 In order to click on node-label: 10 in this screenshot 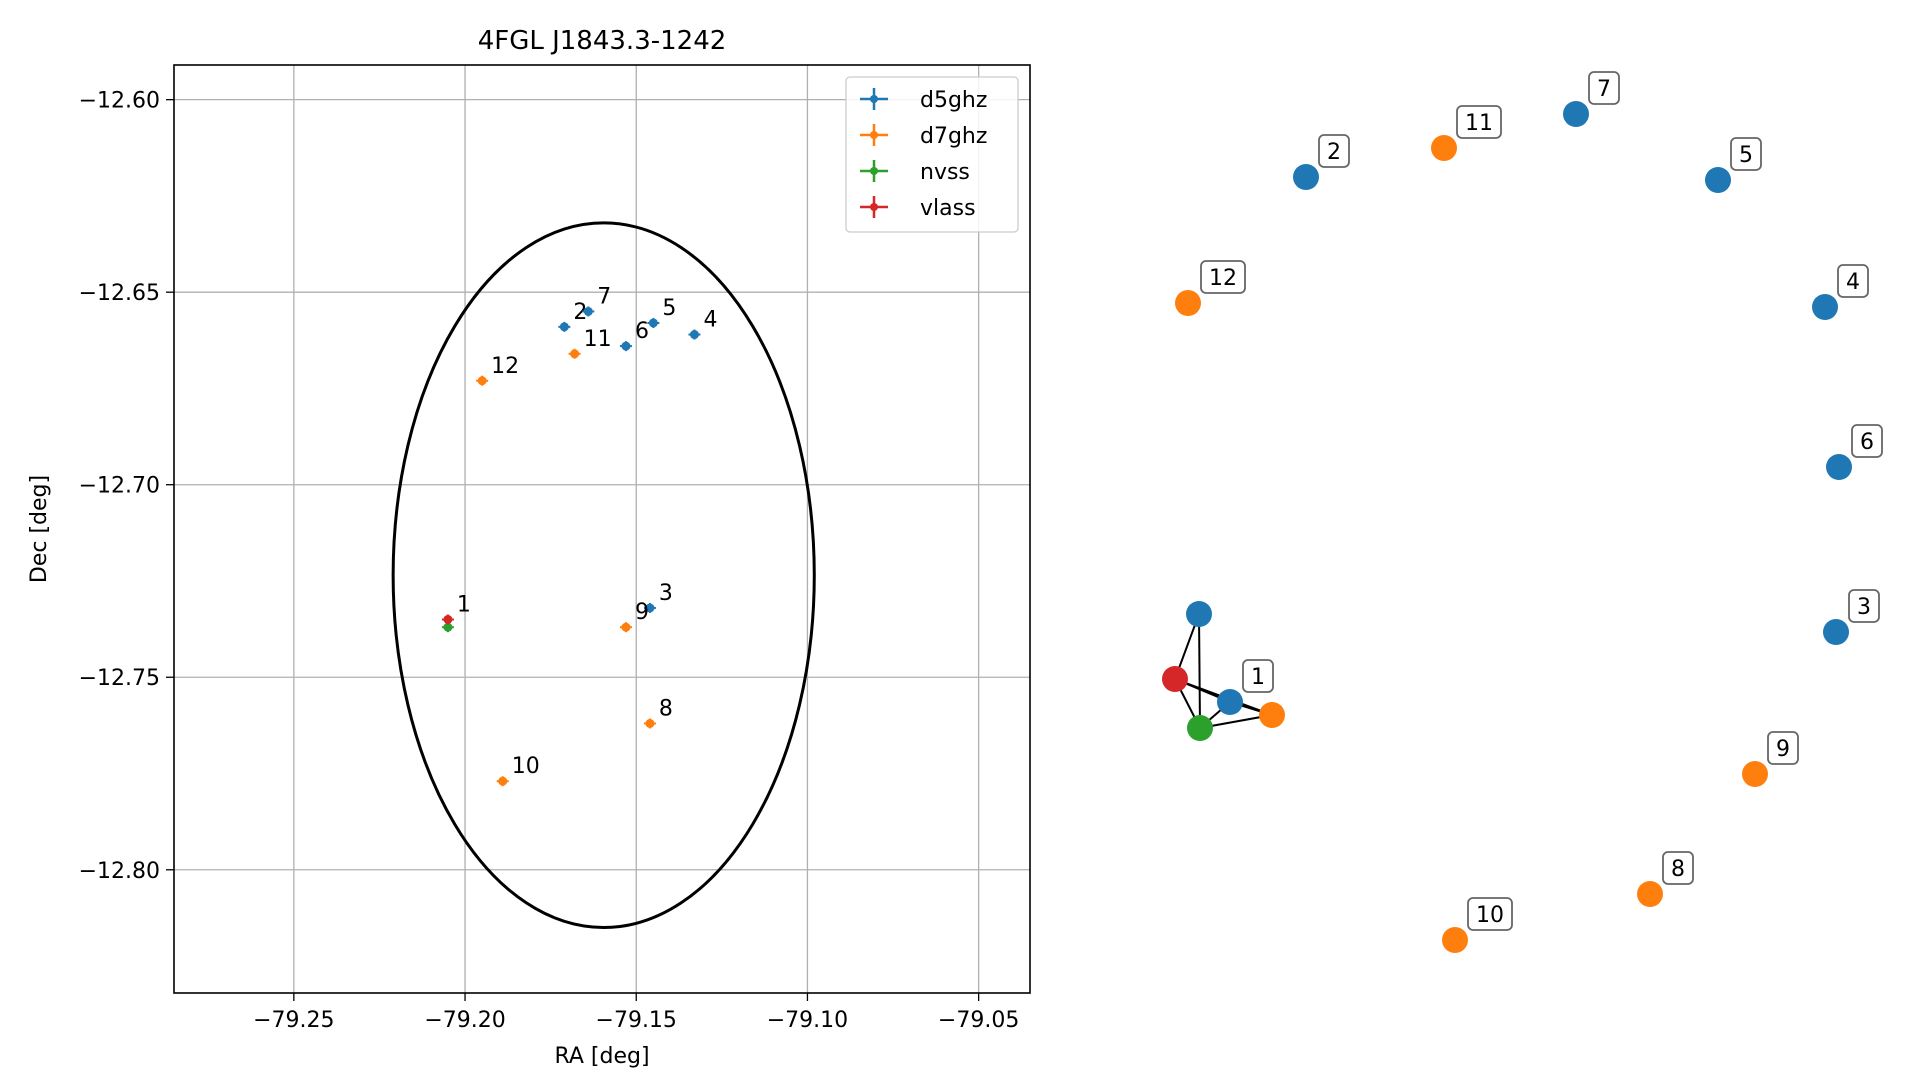, I will do `click(1490, 915)`.